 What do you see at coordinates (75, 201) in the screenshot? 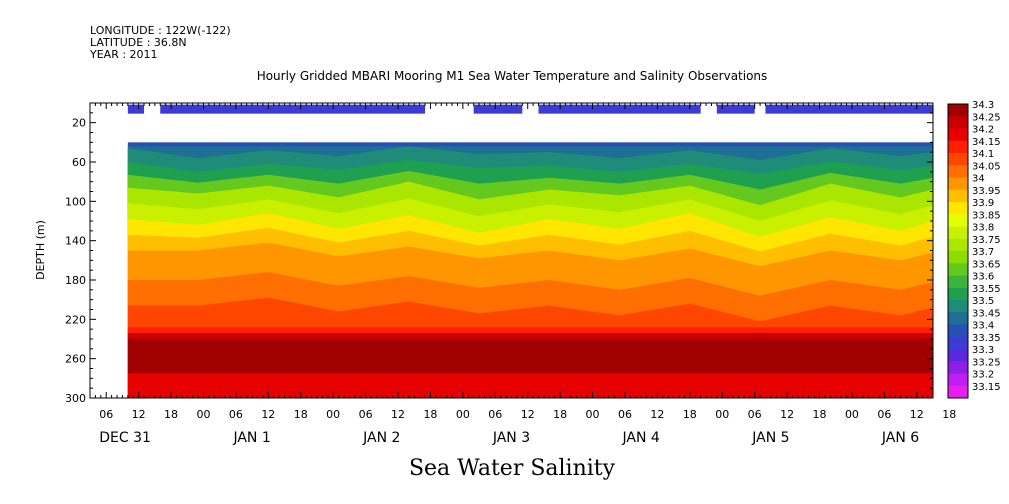
I see `y-tick-label: 100` at bounding box center [75, 201].